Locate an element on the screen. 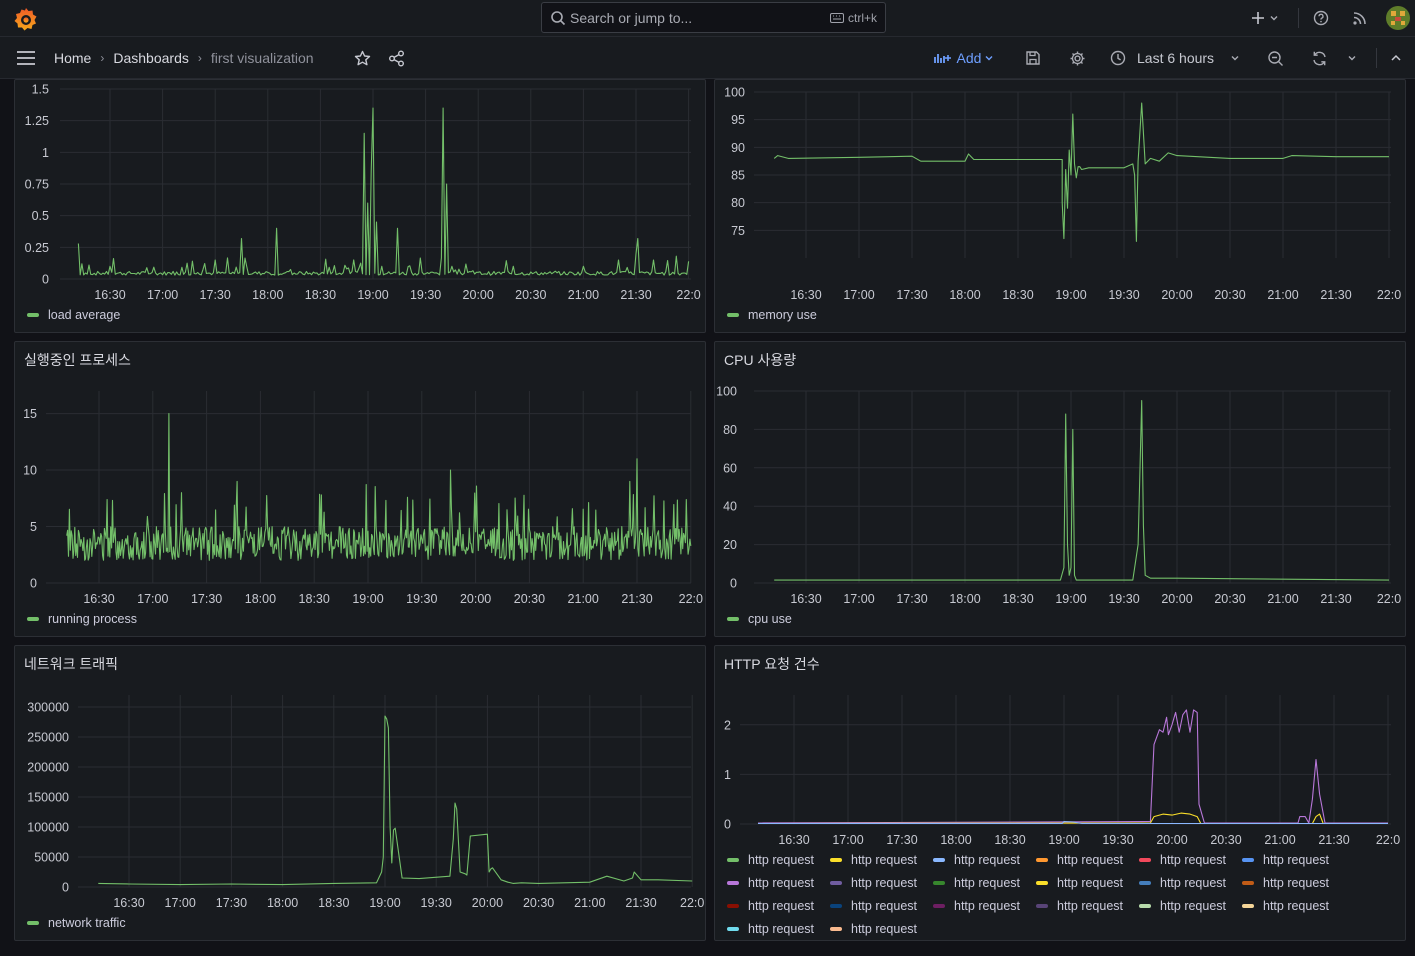 The width and height of the screenshot is (1415, 956). breadcrumb-dashboards: Dashboards is located at coordinates (151, 58).